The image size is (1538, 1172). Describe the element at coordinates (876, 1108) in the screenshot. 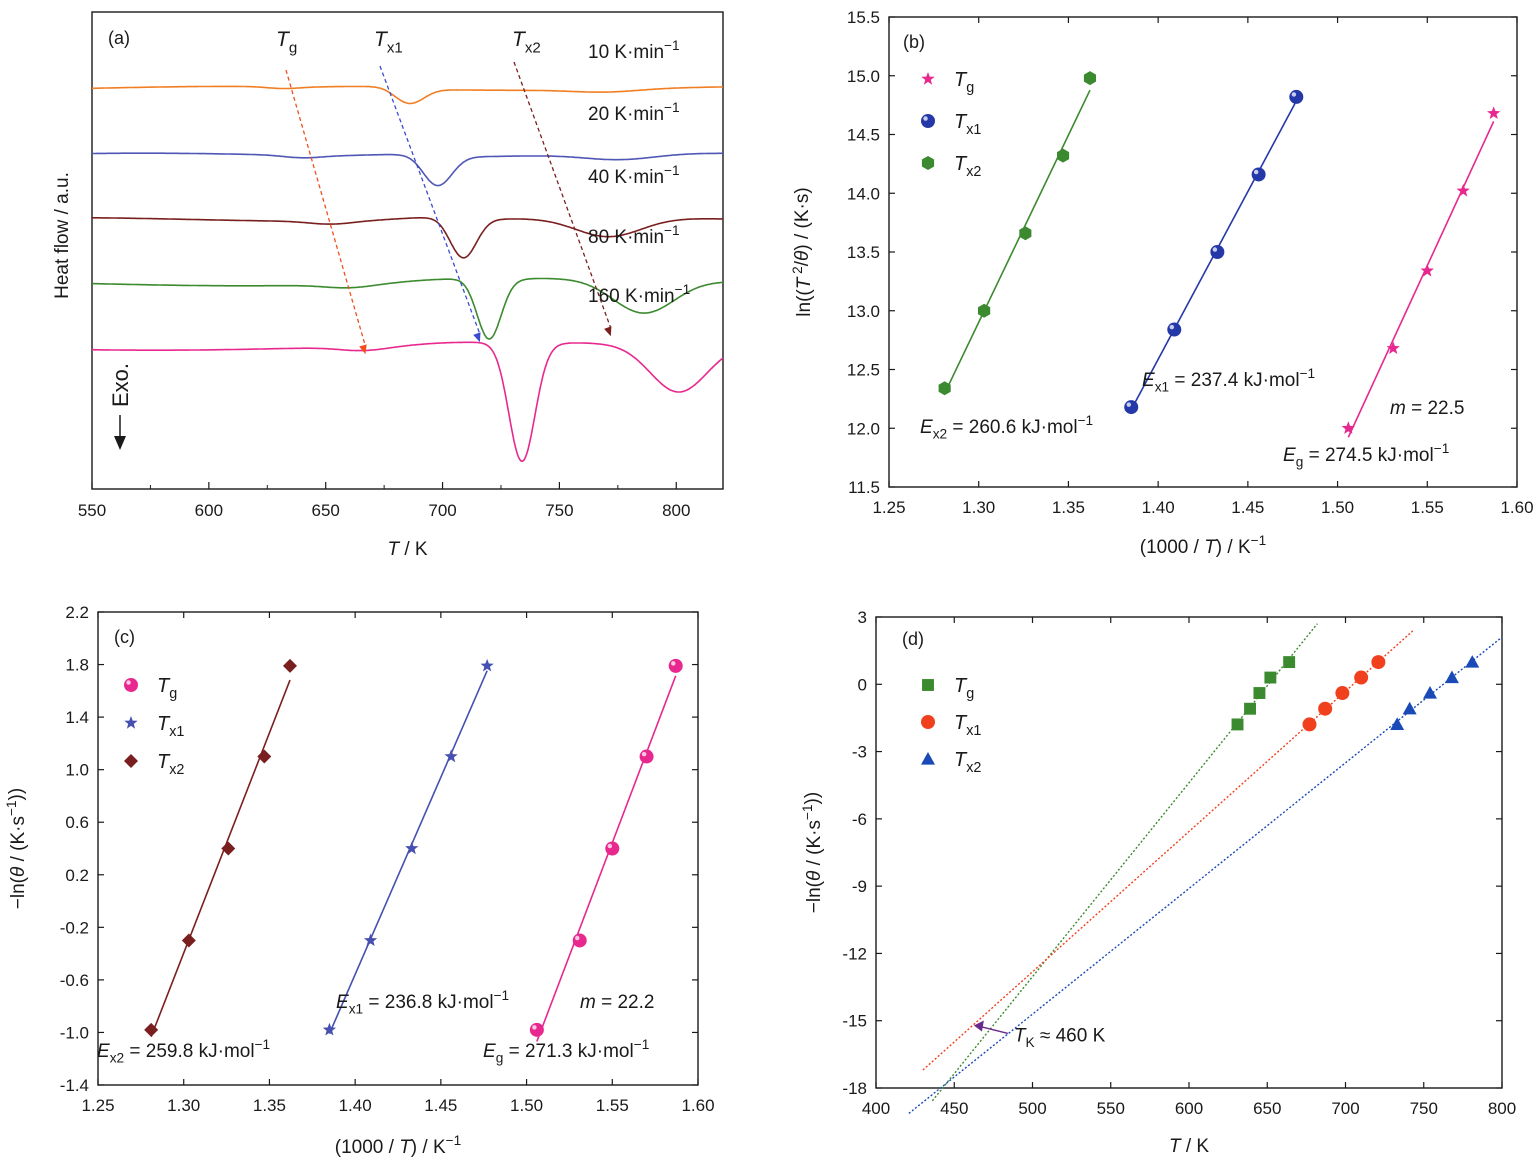

I see `x-tick-label: 400` at that location.